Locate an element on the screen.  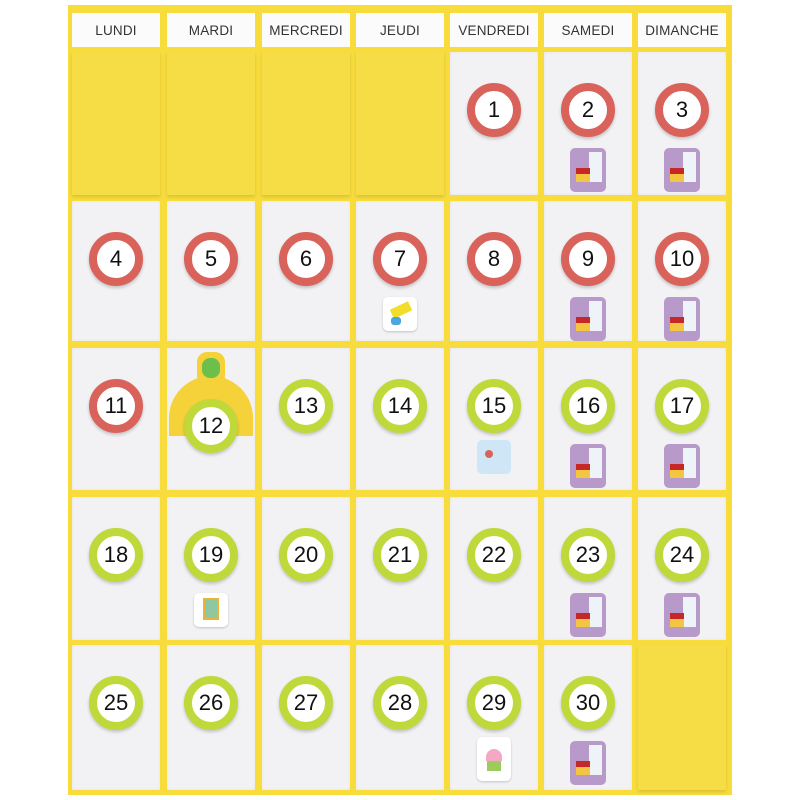
date-pocket: 21 is located at coordinates (400, 568).